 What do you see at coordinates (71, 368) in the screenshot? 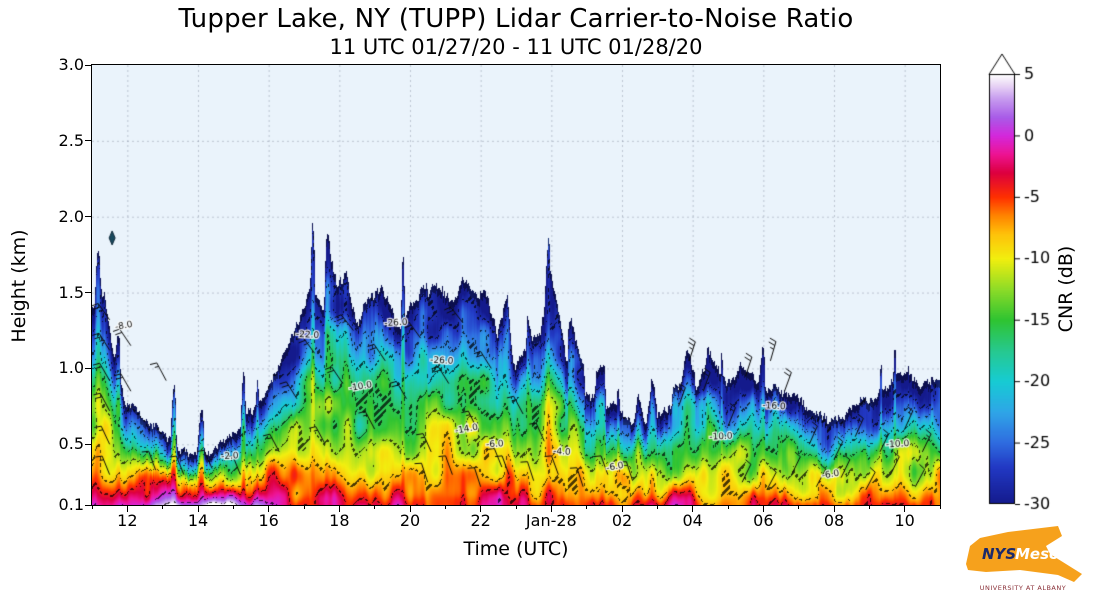
I see `y-tick-label: 1.0` at bounding box center [71, 368].